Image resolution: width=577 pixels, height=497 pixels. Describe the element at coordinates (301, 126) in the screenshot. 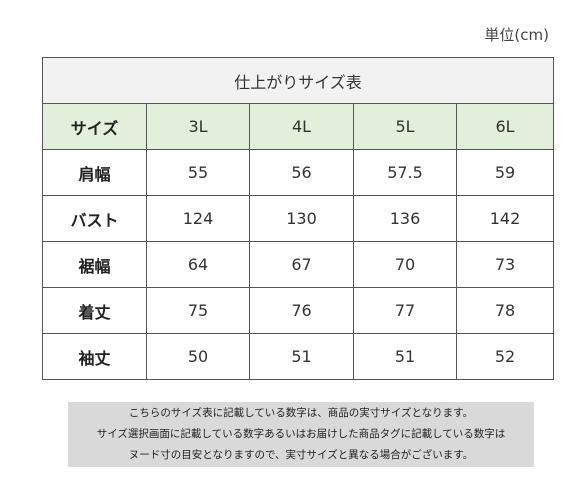

I see `header-size-4l: 4L` at that location.